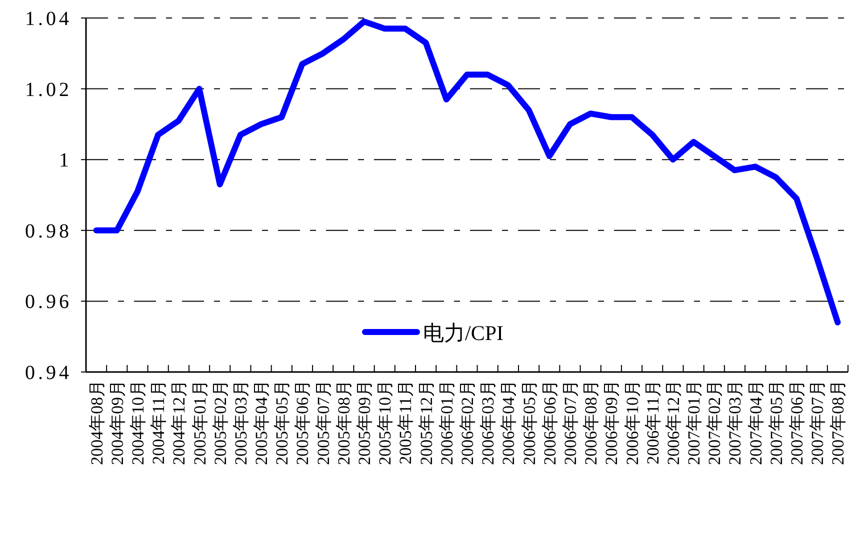  I want to click on x-tick-label: 2006年09月, so click(612, 422).